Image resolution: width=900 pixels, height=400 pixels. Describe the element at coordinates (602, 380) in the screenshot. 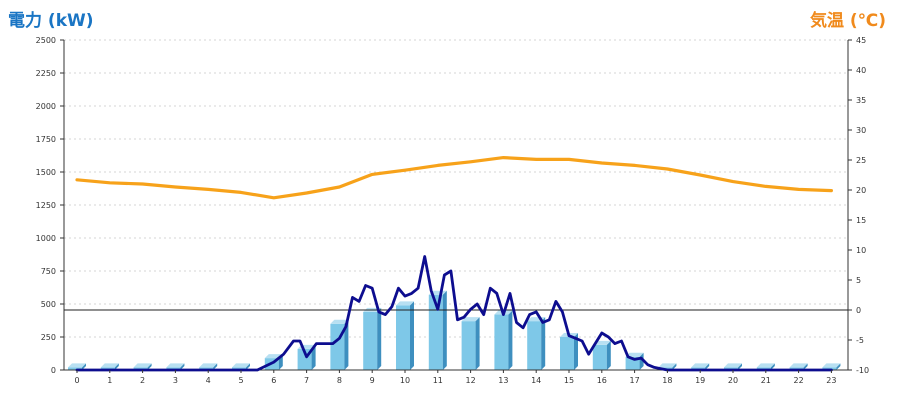

I see `x-tick-label: 16` at that location.